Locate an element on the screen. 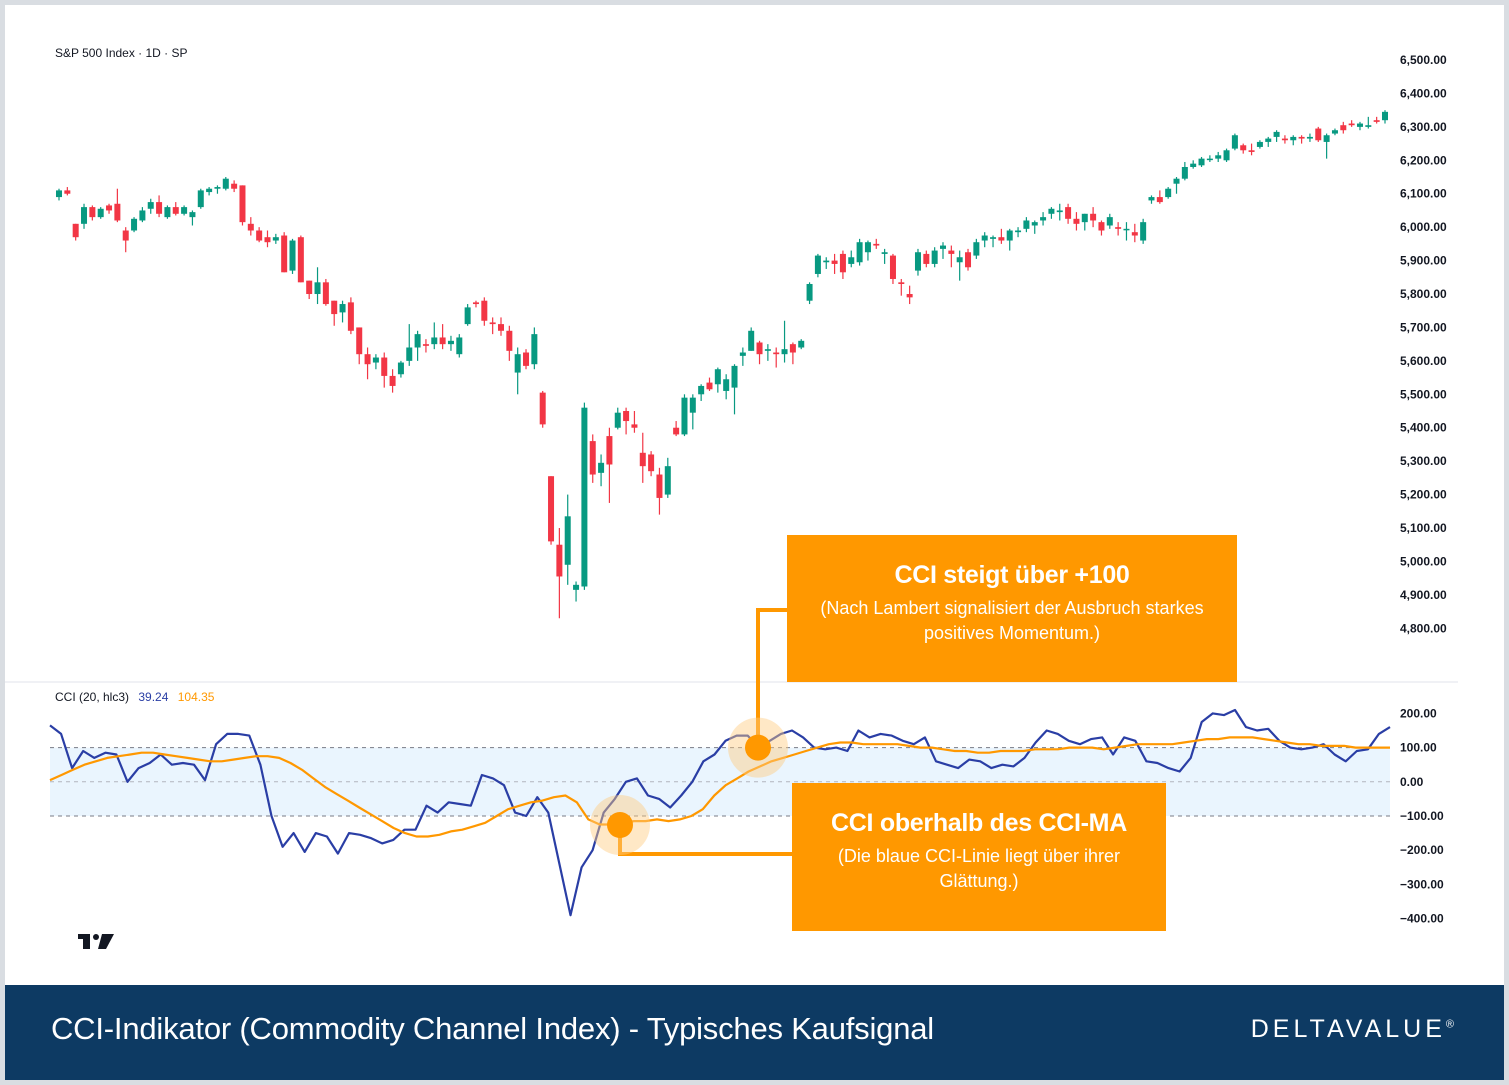 The image size is (1509, 1085). cci-indicator-name: CCI (20, hlc3) is located at coordinates (92, 697).